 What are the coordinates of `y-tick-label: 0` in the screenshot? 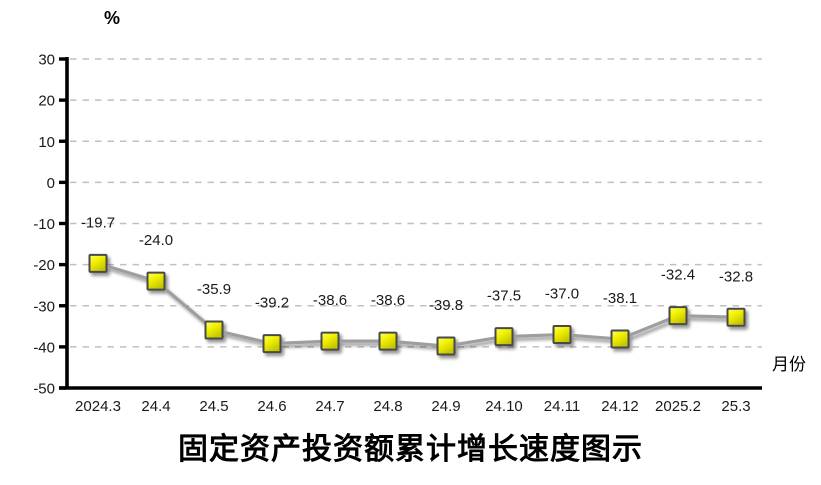 It's located at (51, 183).